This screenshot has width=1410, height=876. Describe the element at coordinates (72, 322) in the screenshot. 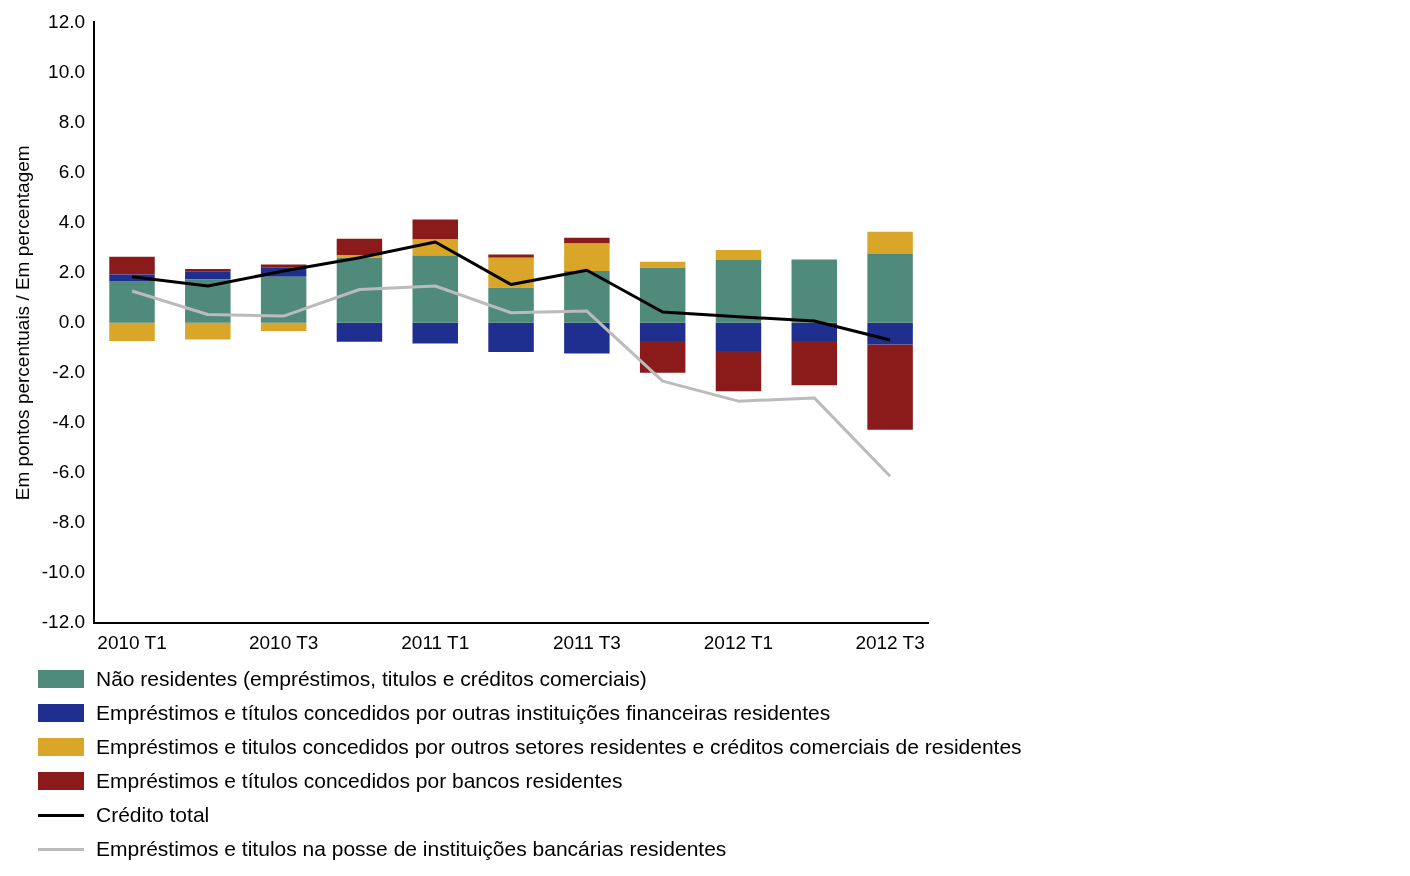

I see `y-tick-label: 0.0` at that location.